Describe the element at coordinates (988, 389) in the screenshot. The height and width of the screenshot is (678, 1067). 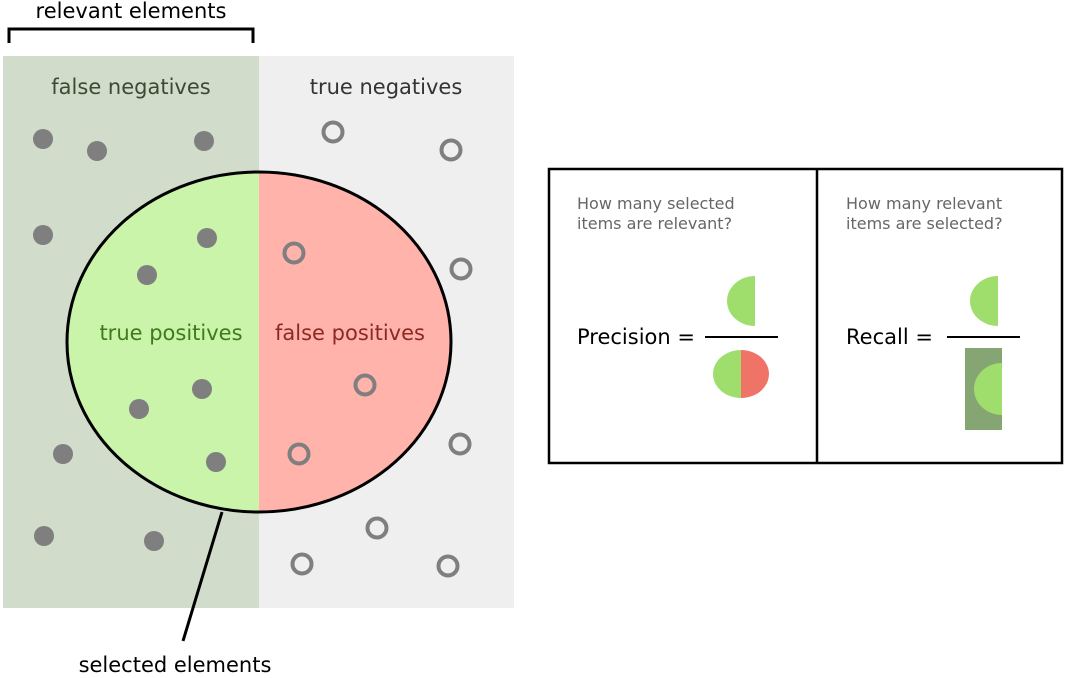
I see `recall-denominator-half` at that location.